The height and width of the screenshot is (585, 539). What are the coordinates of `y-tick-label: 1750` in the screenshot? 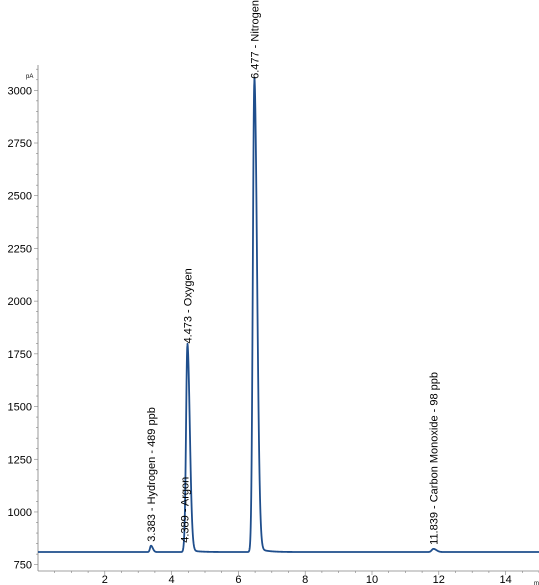 It's located at (20, 355).